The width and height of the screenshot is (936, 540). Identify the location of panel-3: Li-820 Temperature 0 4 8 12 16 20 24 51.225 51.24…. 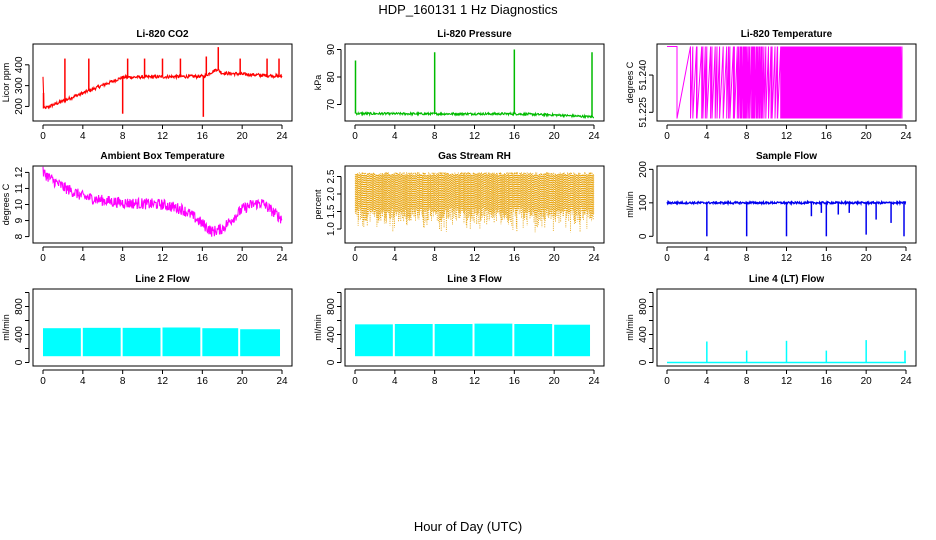
(771, 85).